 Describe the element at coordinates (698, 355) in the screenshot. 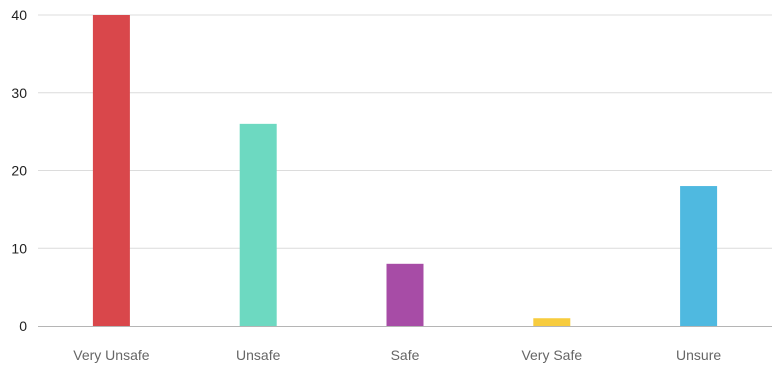

I see `x-tick-label: Unsure` at that location.